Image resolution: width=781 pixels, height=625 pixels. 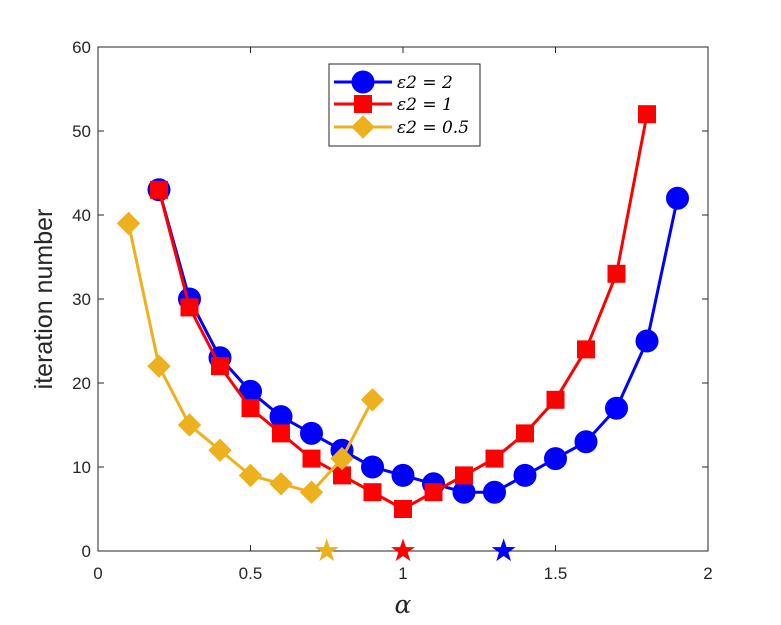 What do you see at coordinates (81, 467) in the screenshot?
I see `y-tick-label: 10` at bounding box center [81, 467].